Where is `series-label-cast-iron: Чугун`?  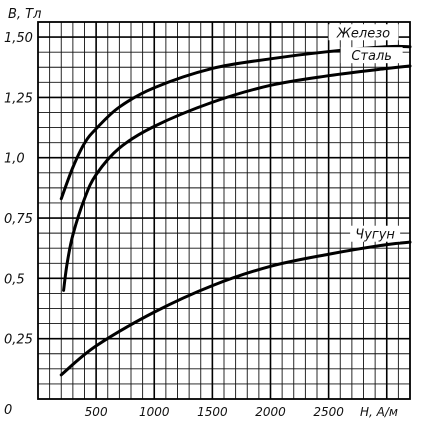 series-label-cast-iron: Чугун is located at coordinates (375, 235).